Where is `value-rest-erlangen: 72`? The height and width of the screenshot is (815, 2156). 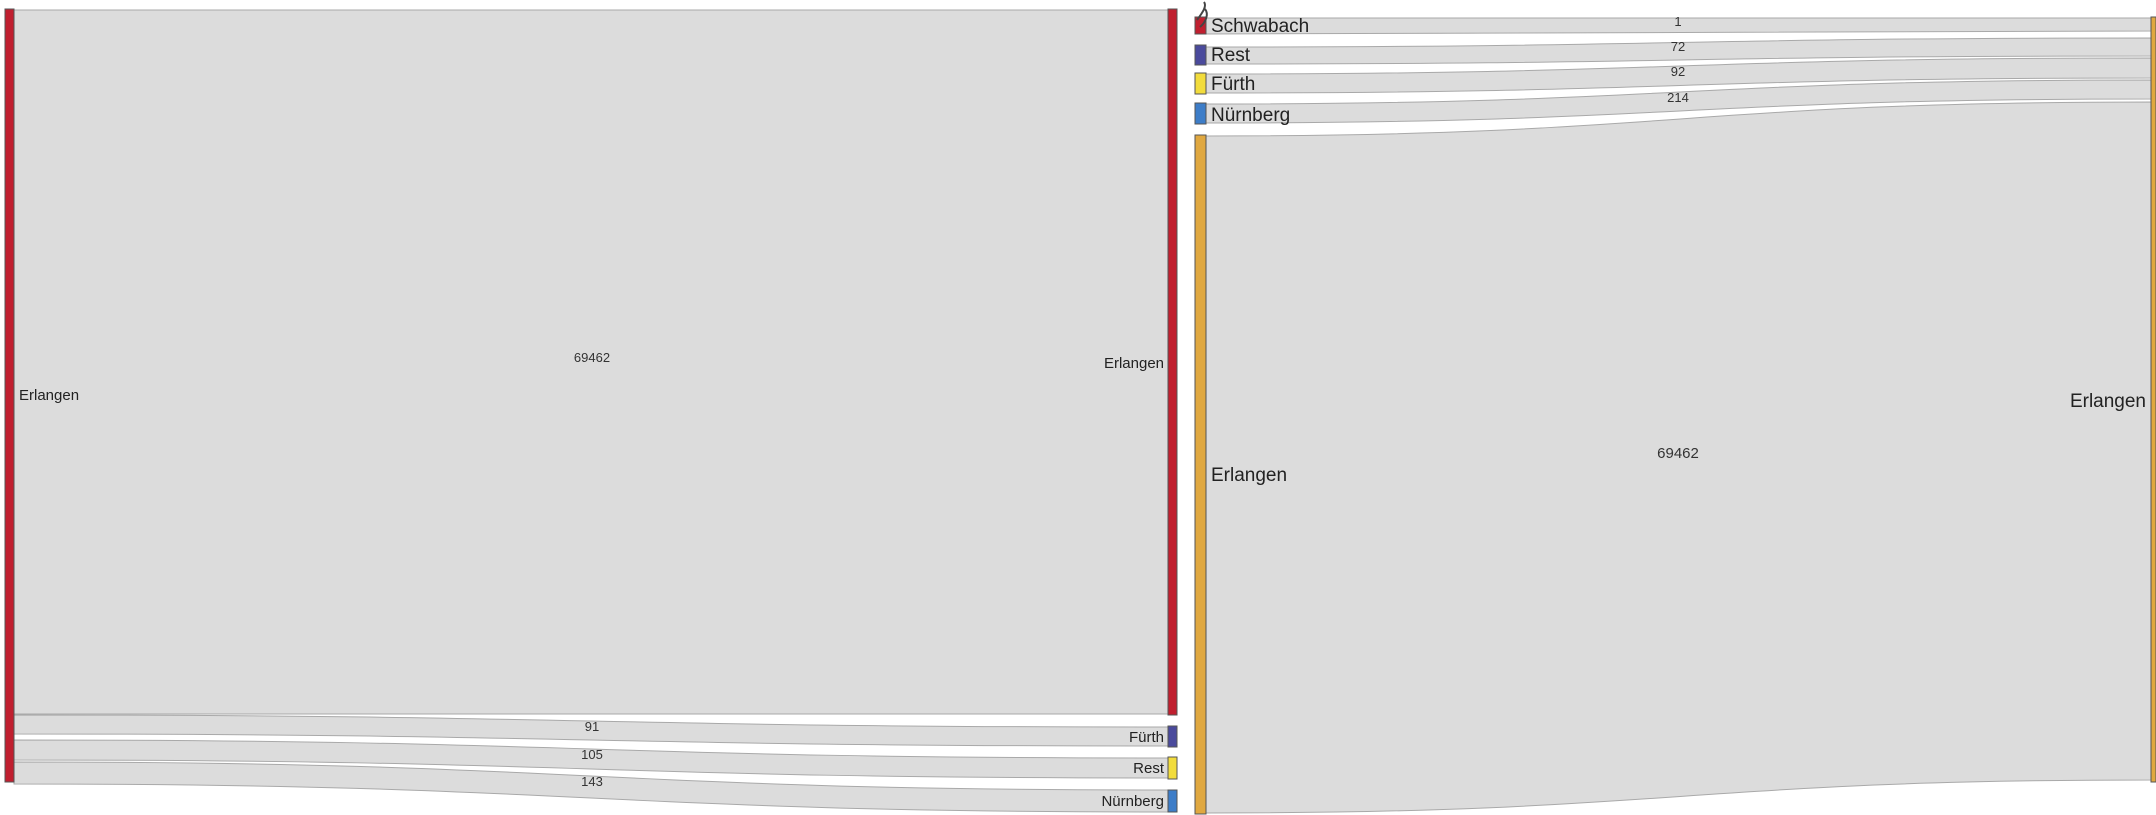 value-rest-erlangen: 72 is located at coordinates (1678, 46).